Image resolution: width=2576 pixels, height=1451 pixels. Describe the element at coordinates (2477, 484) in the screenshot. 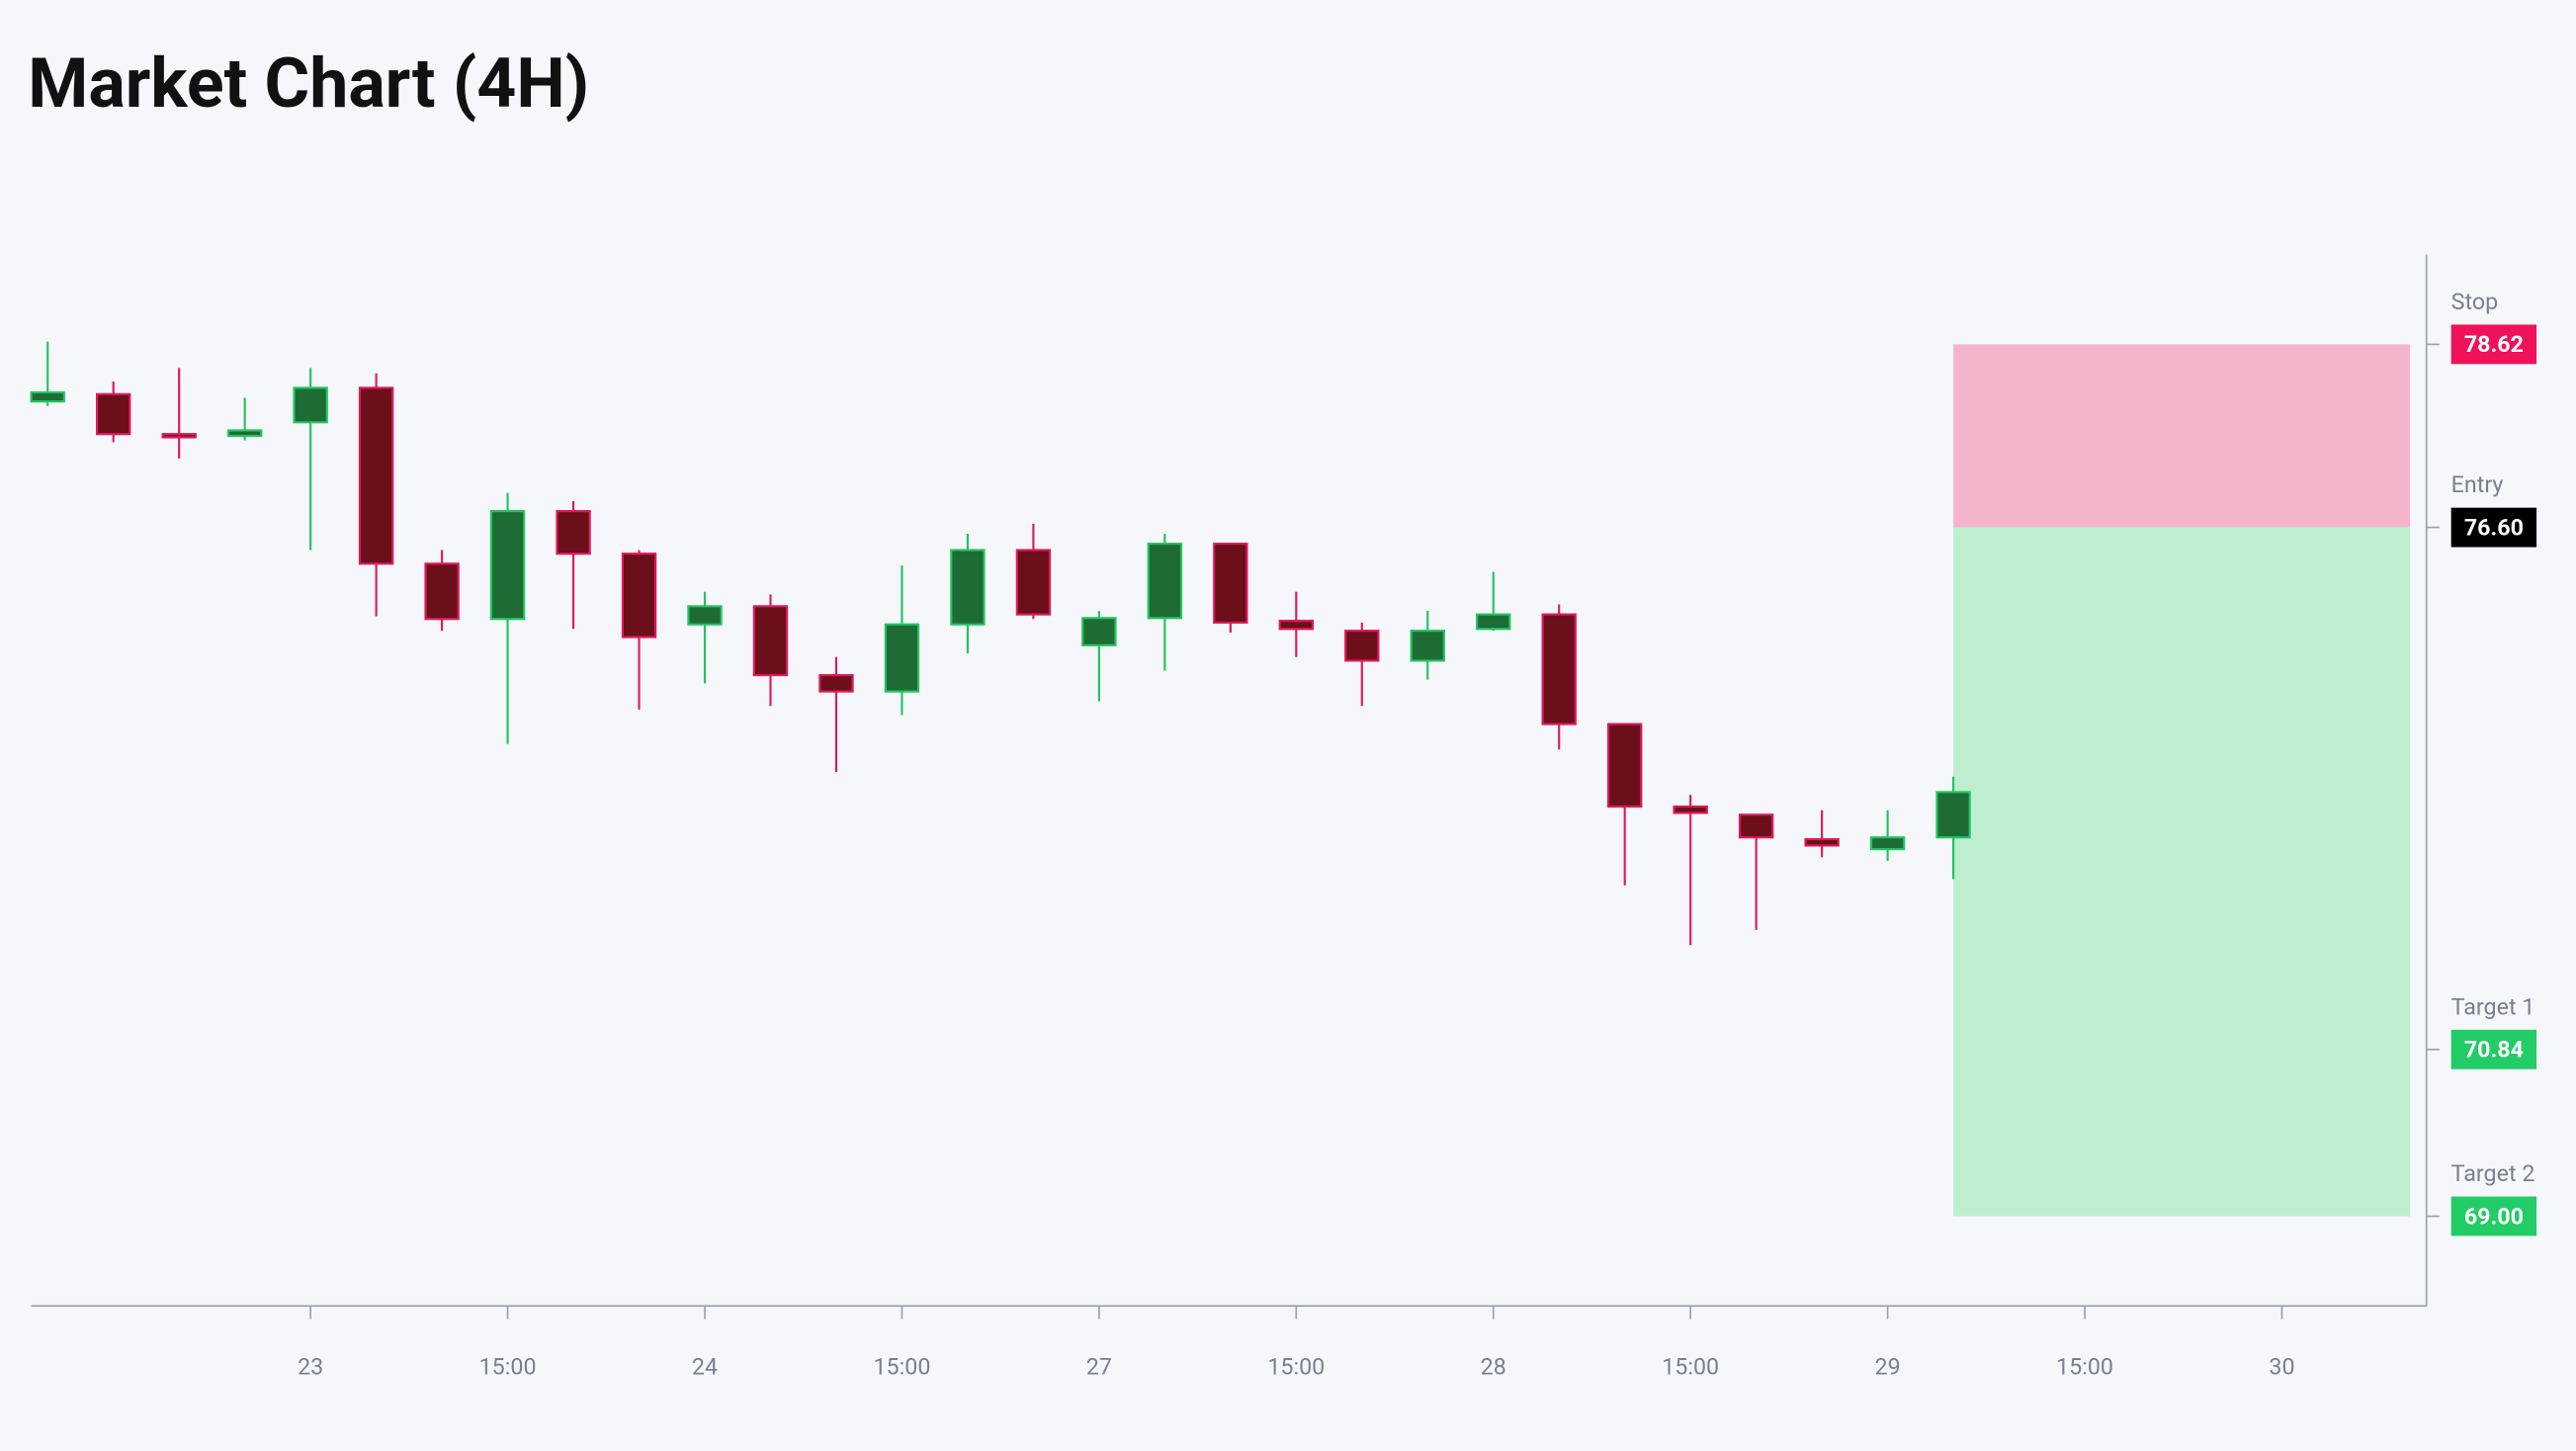

I see `level-name: Entry` at that location.